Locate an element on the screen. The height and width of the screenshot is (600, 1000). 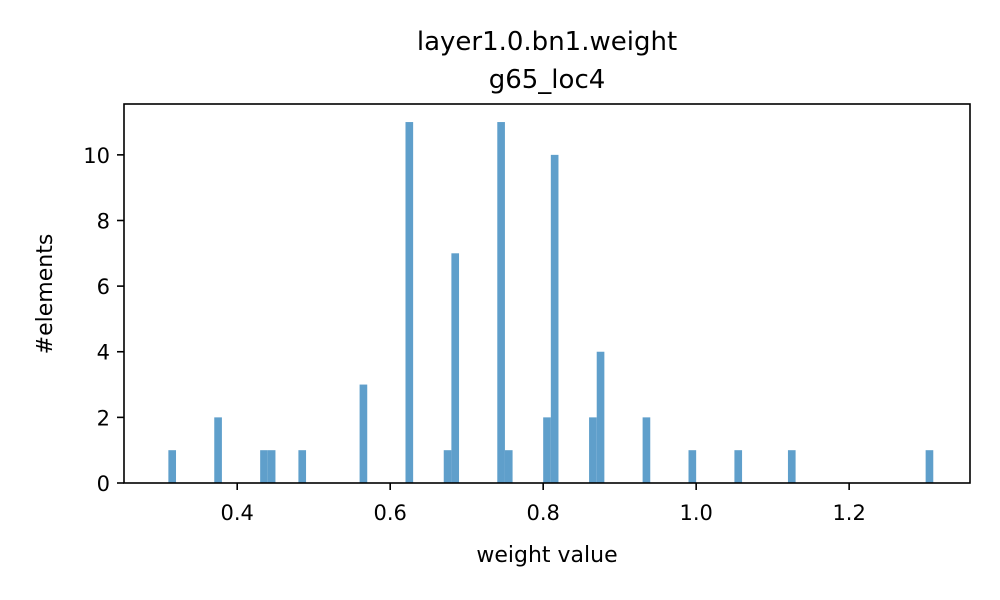
y-tick-label: 10 is located at coordinates (96, 156).